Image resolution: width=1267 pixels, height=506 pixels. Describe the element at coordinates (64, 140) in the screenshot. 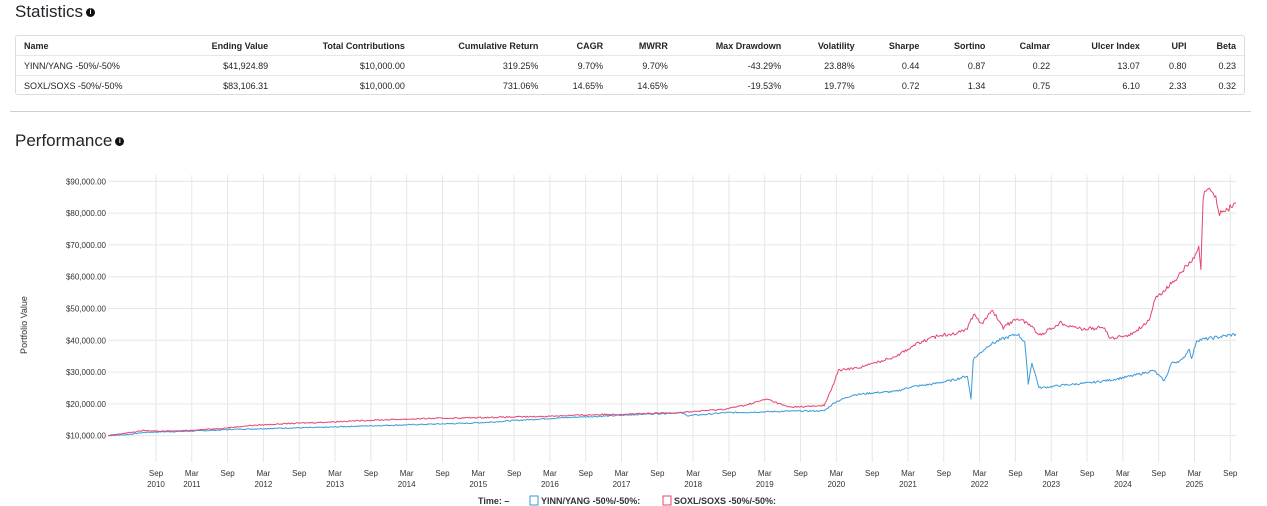

I see `performance-title: Performance` at that location.